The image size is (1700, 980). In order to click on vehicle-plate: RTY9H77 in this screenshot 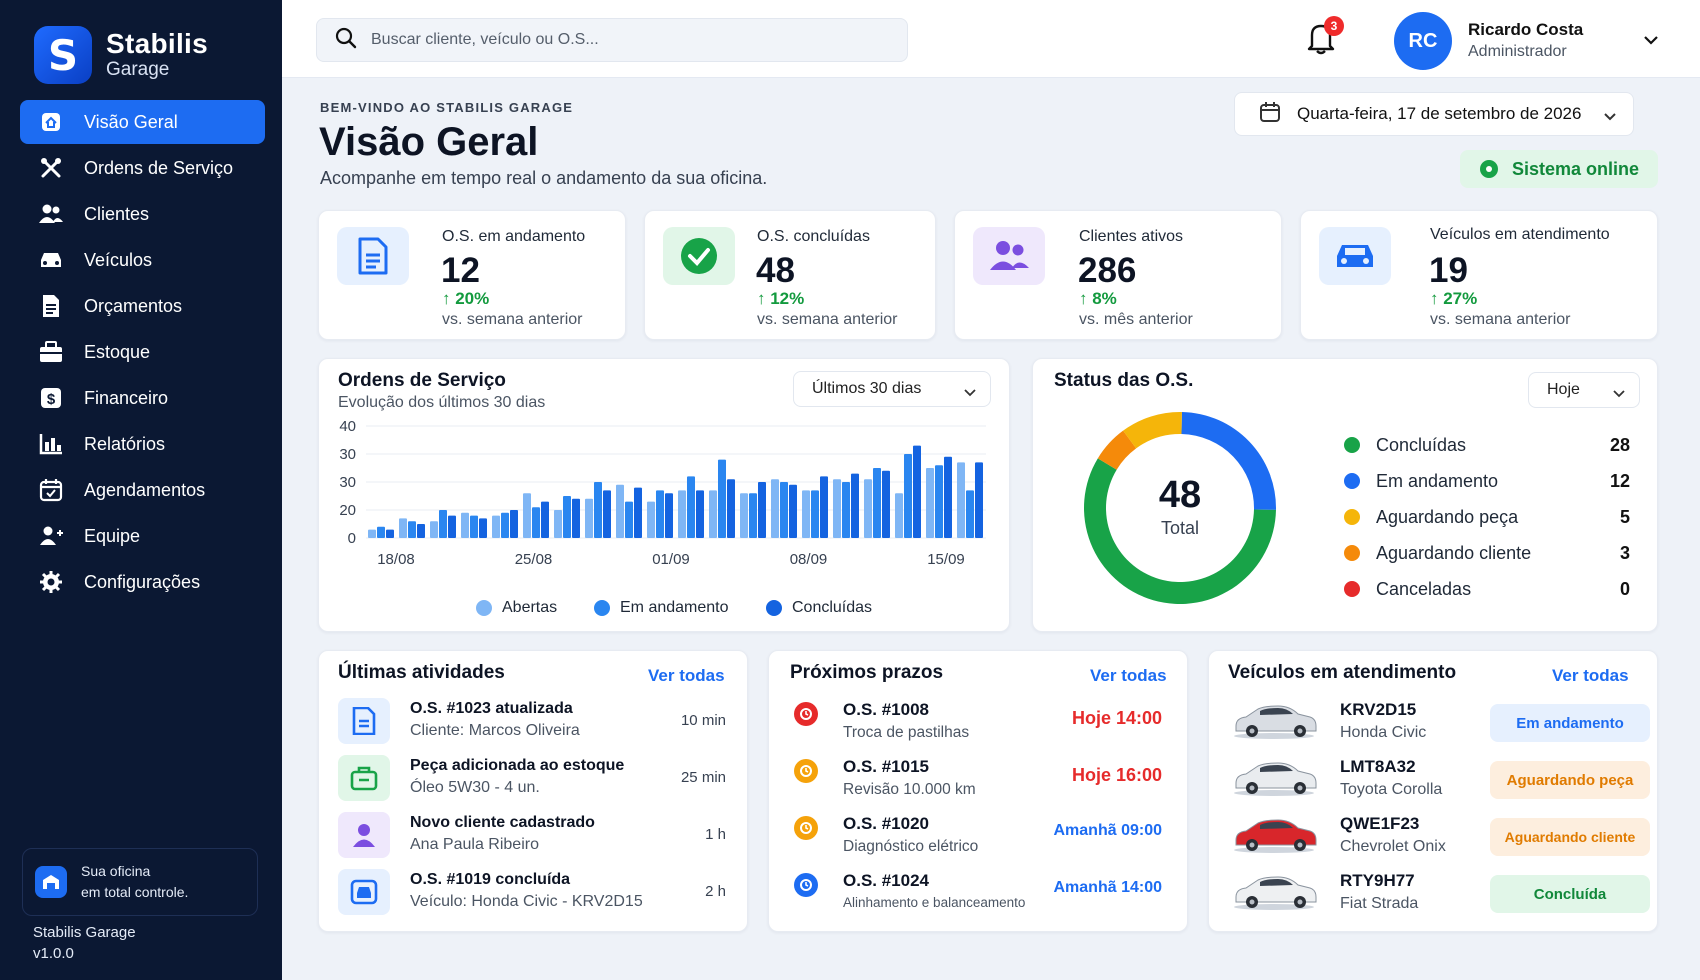, I will do `click(1377, 880)`.